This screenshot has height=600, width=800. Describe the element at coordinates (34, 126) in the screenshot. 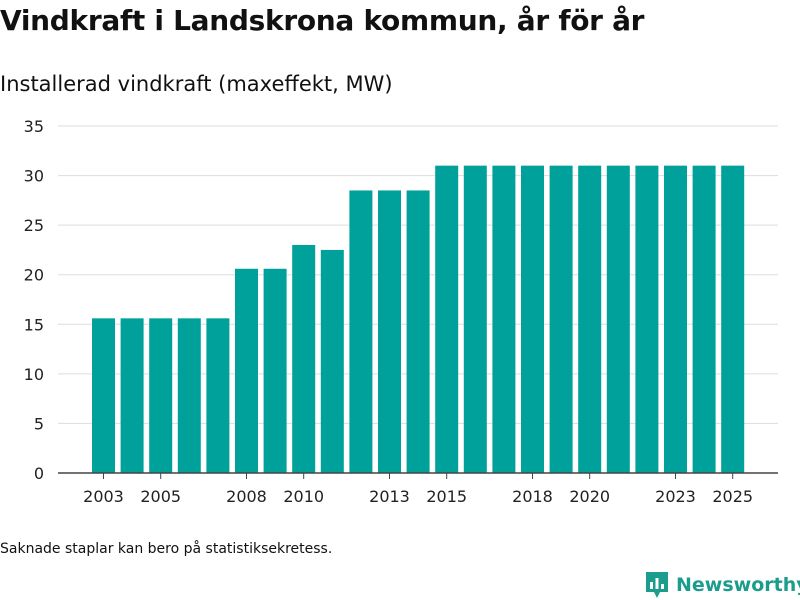

I see `y-tick-label: 35` at that location.